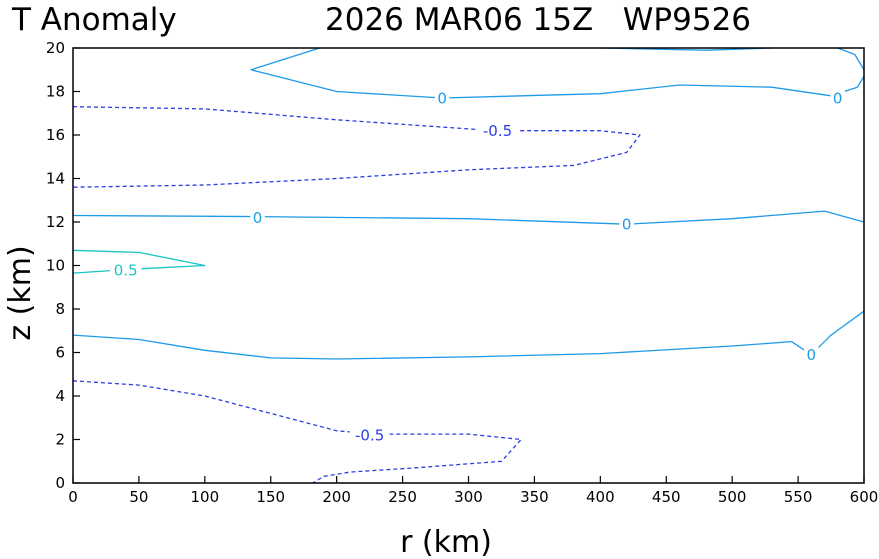 The width and height of the screenshot is (879, 559). Describe the element at coordinates (55, 48) in the screenshot. I see `y-tick-label: 20` at that location.